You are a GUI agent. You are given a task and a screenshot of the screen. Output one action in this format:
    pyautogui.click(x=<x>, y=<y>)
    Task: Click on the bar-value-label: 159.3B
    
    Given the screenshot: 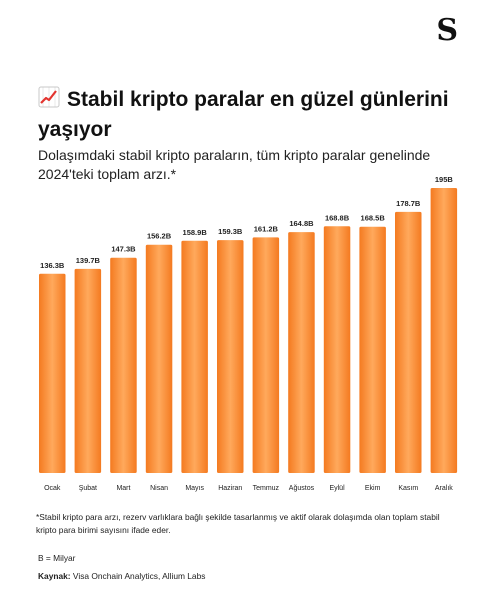 What is the action you would take?
    pyautogui.click(x=230, y=231)
    